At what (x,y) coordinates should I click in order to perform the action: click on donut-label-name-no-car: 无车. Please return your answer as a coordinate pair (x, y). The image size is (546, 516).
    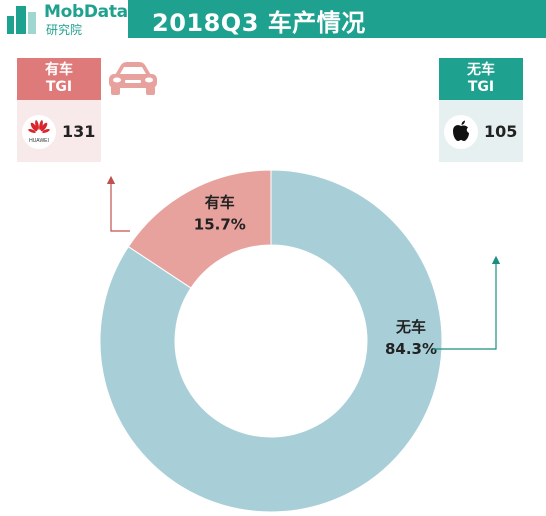
    Looking at the image, I should click on (410, 327).